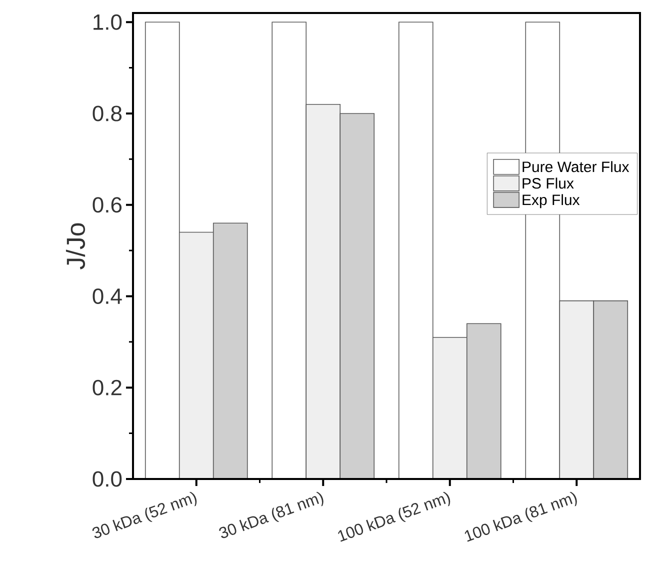 The width and height of the screenshot is (646, 577). What do you see at coordinates (107, 205) in the screenshot?
I see `y-tick-label: 0.6` at bounding box center [107, 205].